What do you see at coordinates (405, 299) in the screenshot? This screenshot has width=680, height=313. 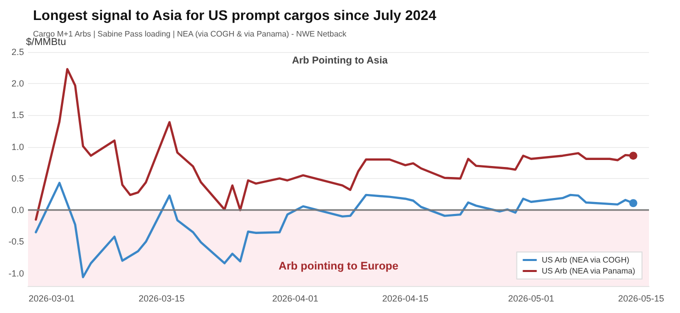 I see `x-tick-label: 2026-04-15` at bounding box center [405, 299].